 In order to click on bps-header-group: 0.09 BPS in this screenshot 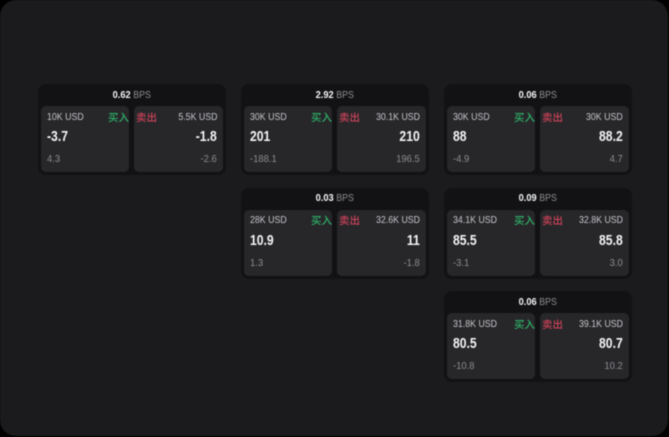, I will do `click(538, 198)`.